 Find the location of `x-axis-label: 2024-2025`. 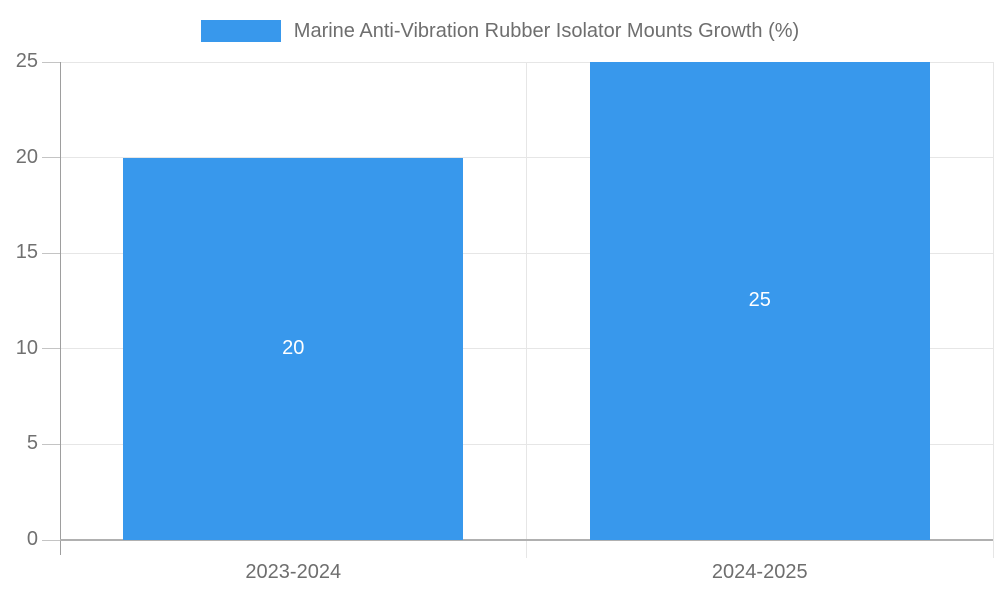

x-axis-label: 2024-2025 is located at coordinates (759, 572).